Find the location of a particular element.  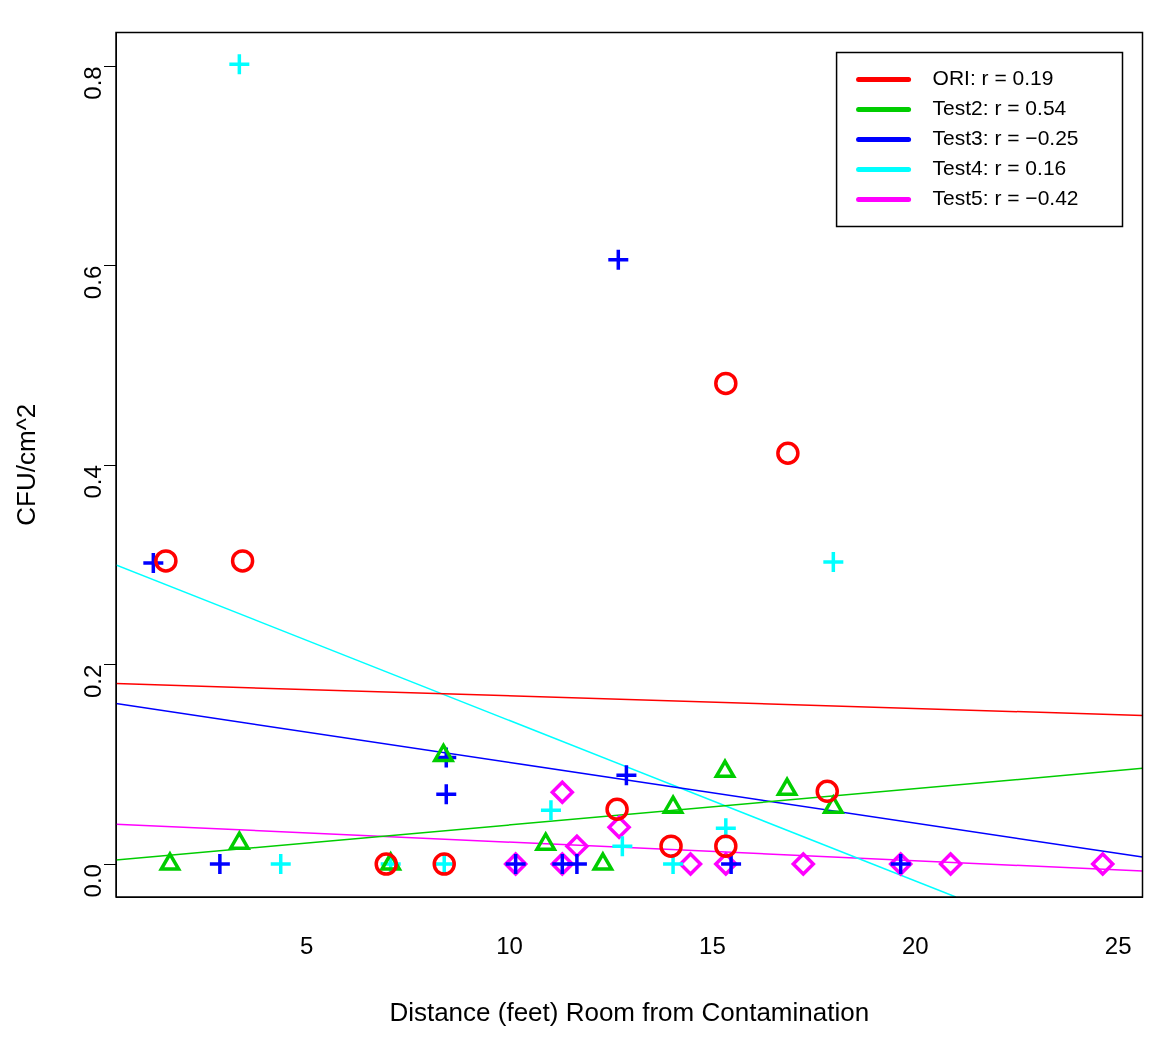

x-axis-title: Distance (feet) Room from Contamination is located at coordinates (629, 1011).